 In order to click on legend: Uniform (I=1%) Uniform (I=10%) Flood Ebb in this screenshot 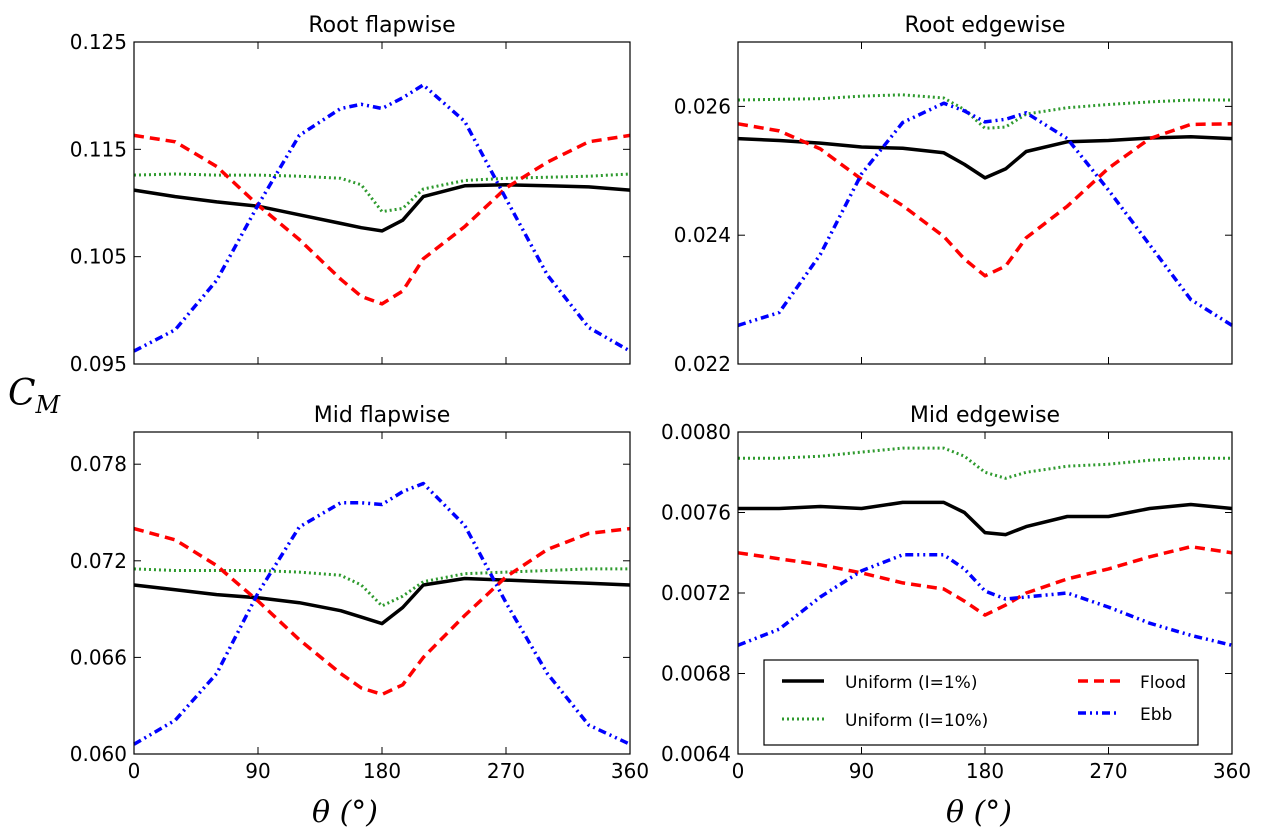, I will do `click(981, 702)`.